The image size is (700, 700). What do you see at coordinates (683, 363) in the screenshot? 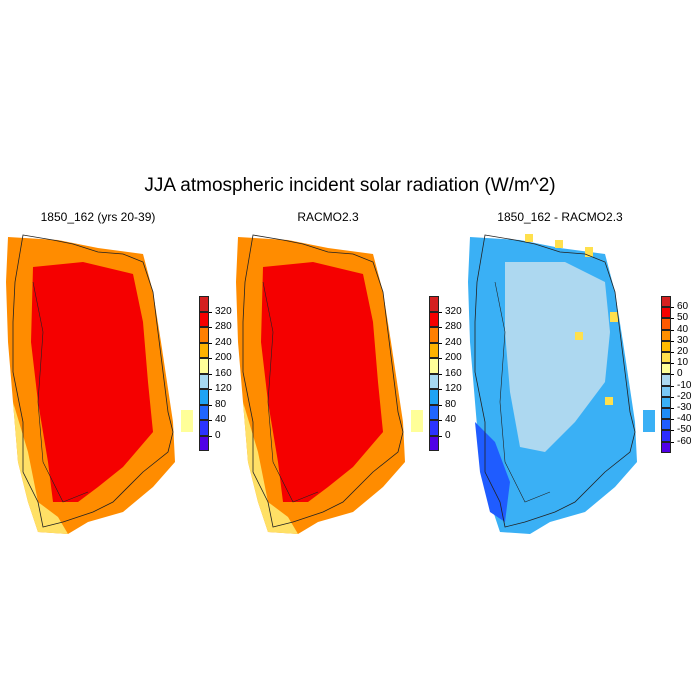
I see `colorbar-label: 10` at bounding box center [683, 363].